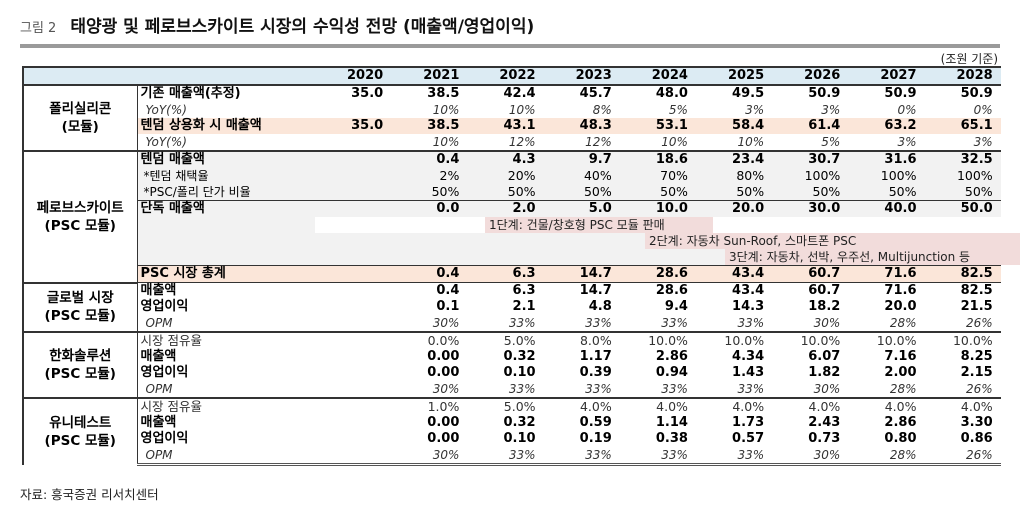  I want to click on cell-value: 60.7, so click(810, 274).